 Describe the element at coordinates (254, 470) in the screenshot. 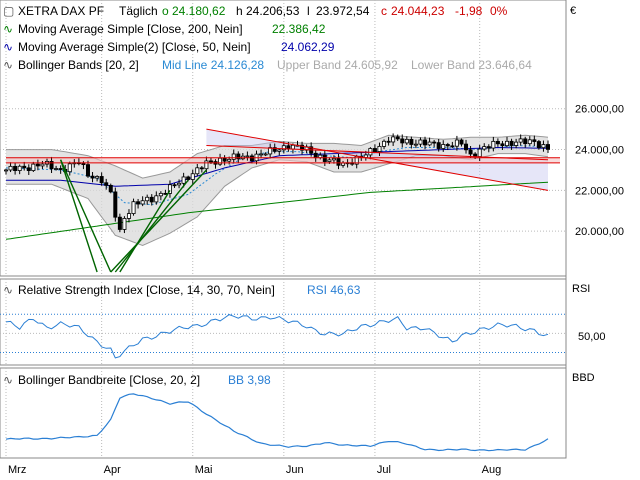

I see `x-axis: Mrz Apr Mai Jun Jul Aug` at that location.